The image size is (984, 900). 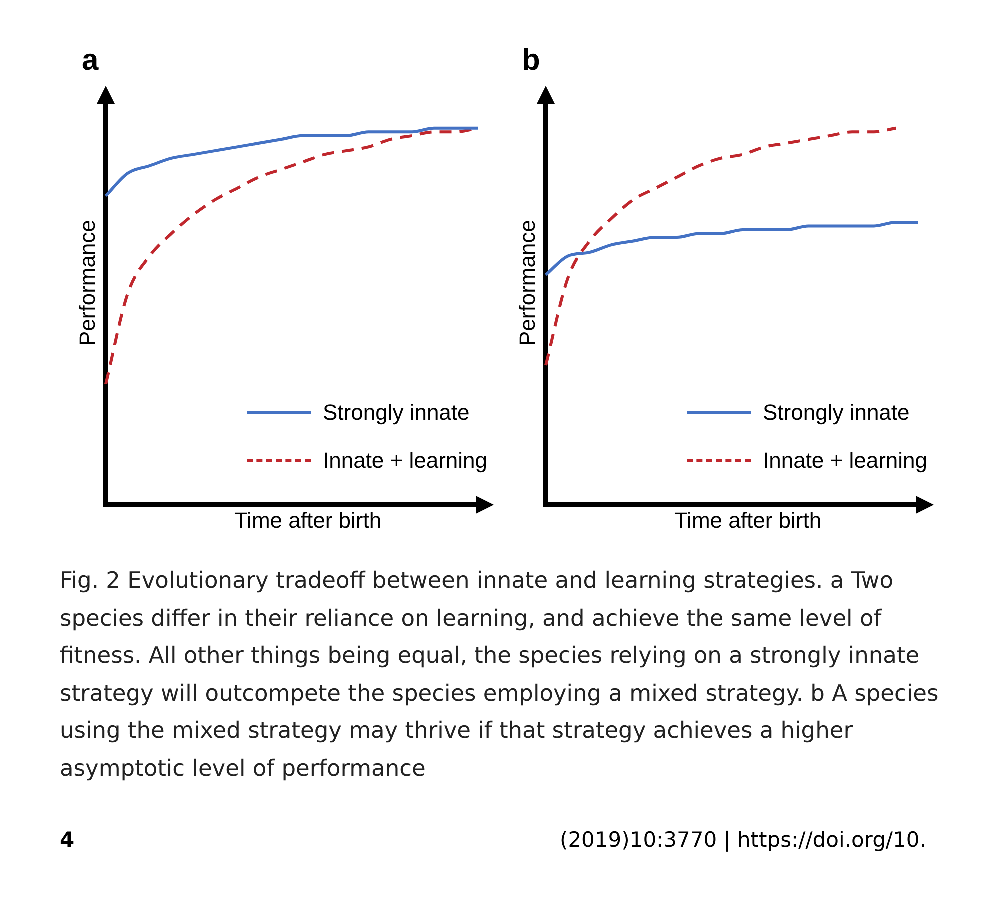 What do you see at coordinates (531, 61) in the screenshot?
I see `chart-title: b` at bounding box center [531, 61].